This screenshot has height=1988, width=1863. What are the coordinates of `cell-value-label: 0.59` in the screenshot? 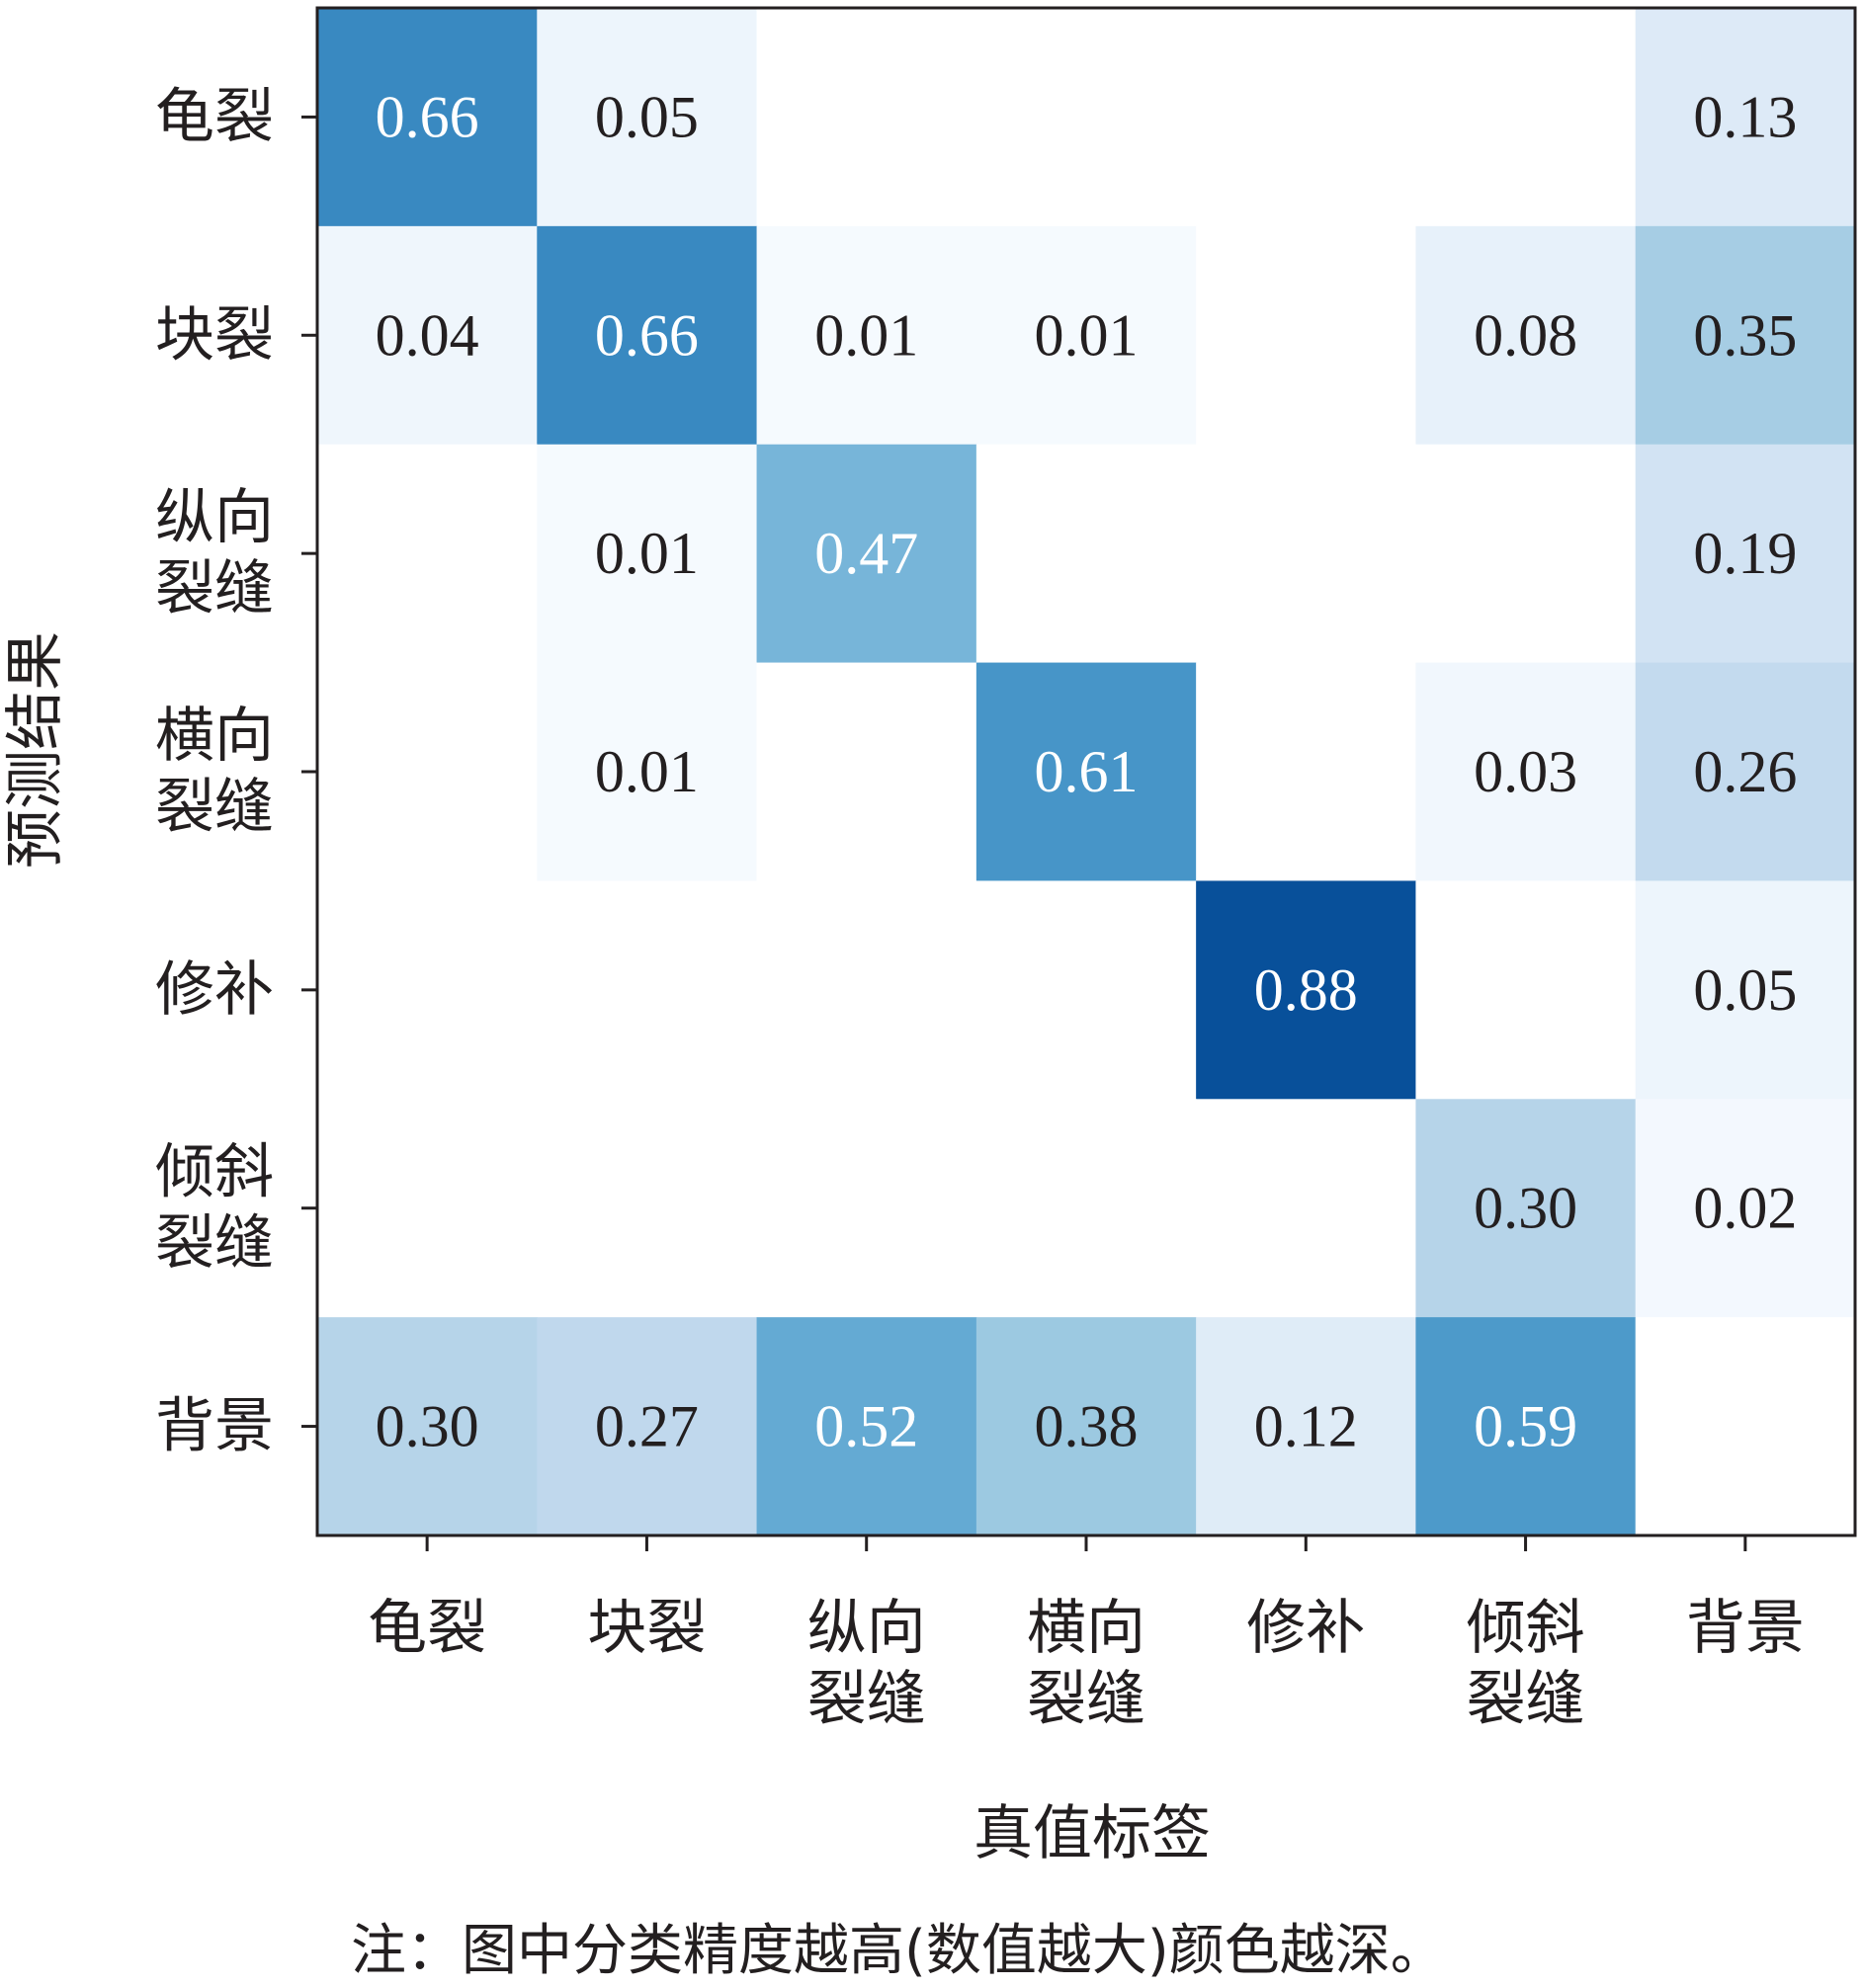 It's located at (1525, 1426).